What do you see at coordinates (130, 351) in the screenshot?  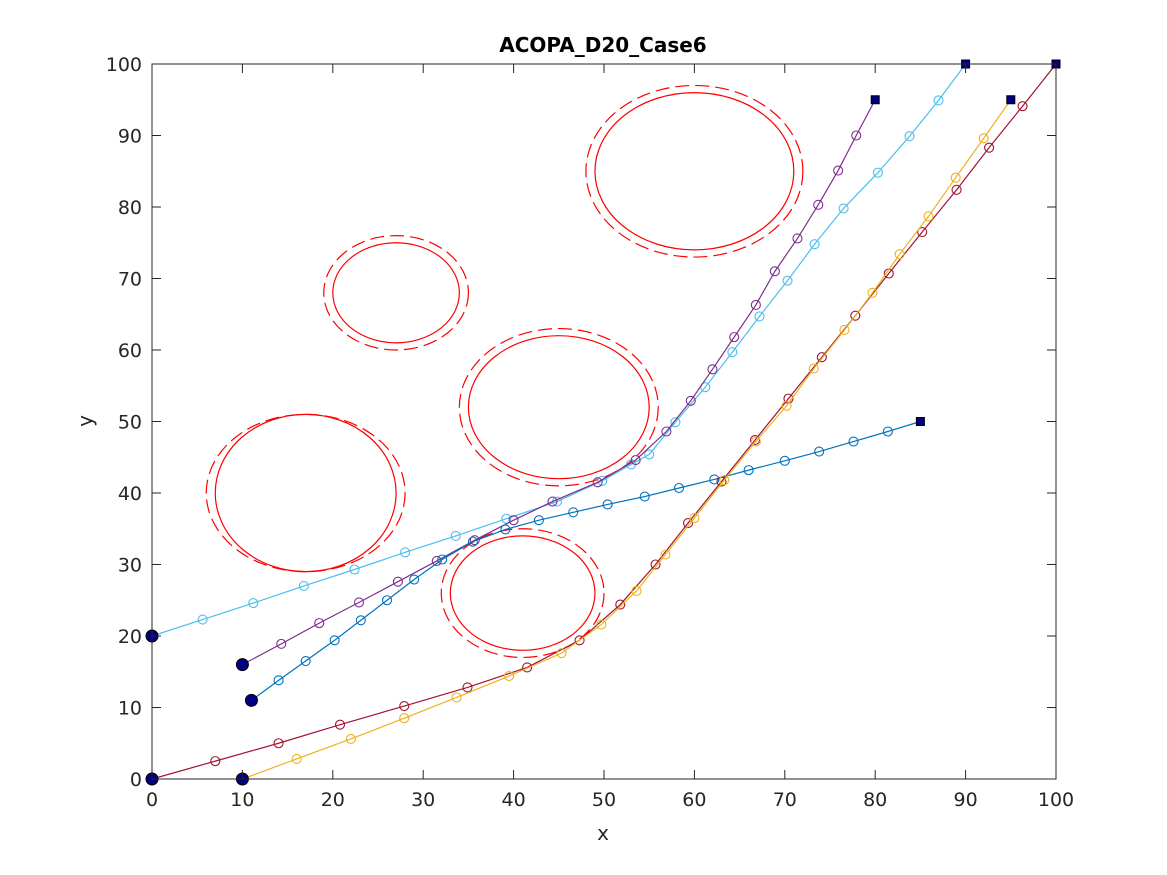 I see `y-tick-label: 60` at bounding box center [130, 351].